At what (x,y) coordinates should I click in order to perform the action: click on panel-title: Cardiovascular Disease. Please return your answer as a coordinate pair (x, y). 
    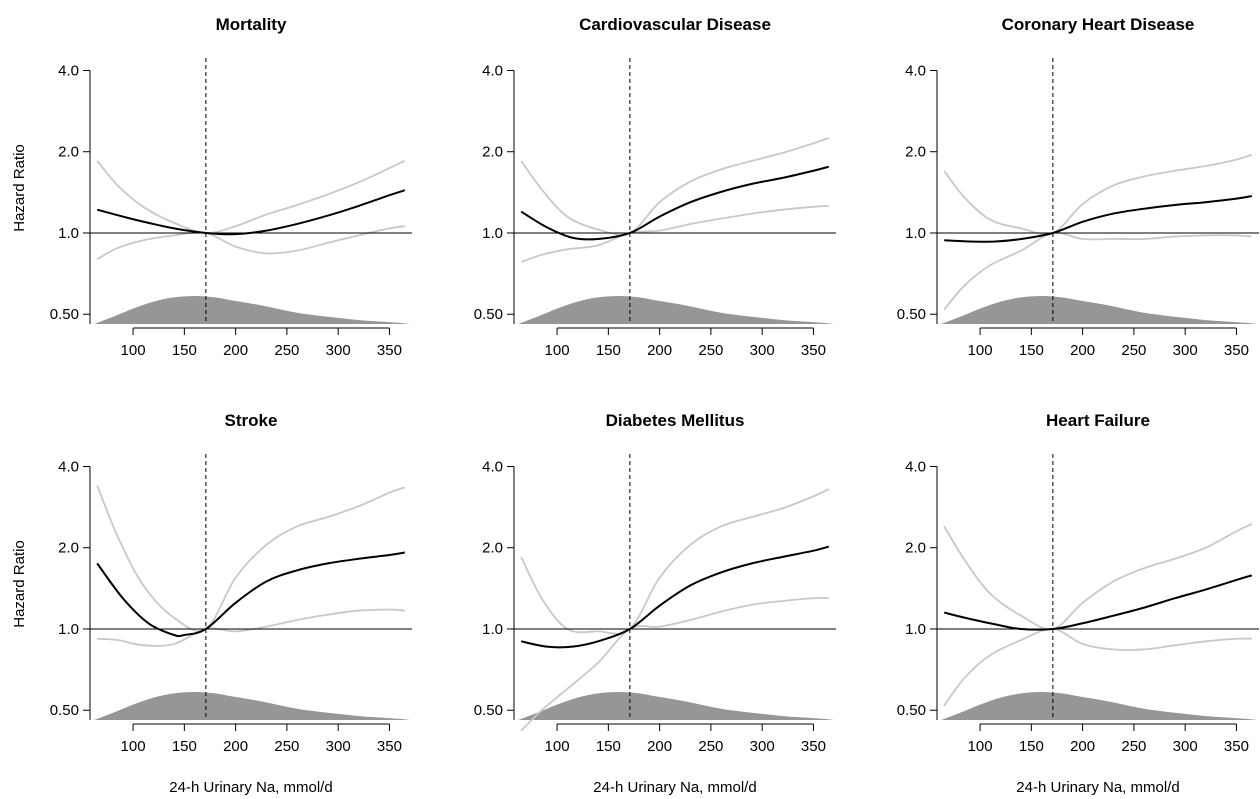
    Looking at the image, I should click on (675, 24).